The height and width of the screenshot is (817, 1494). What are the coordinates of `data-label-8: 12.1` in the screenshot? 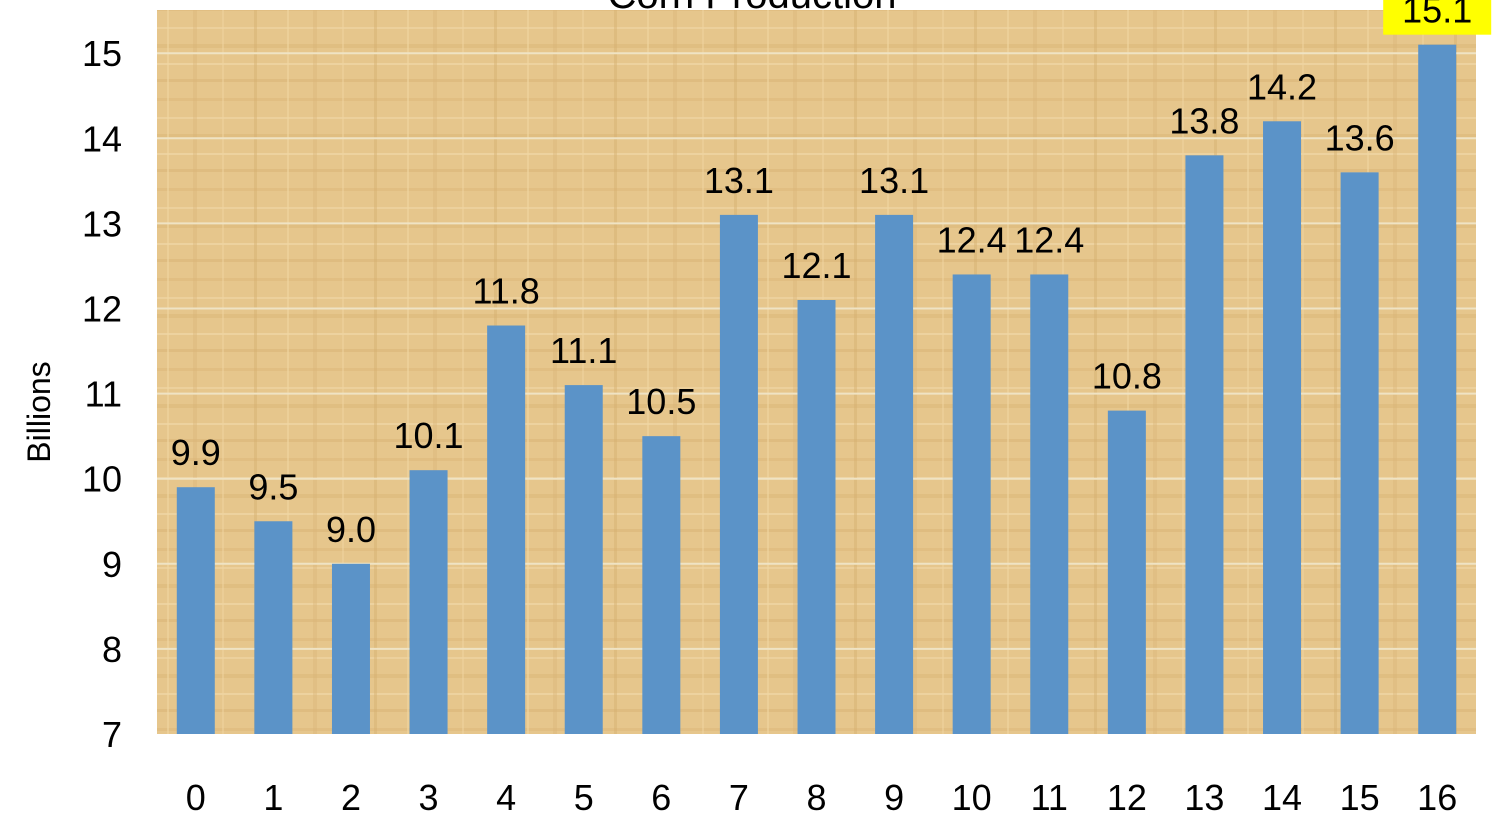 It's located at (816, 265).